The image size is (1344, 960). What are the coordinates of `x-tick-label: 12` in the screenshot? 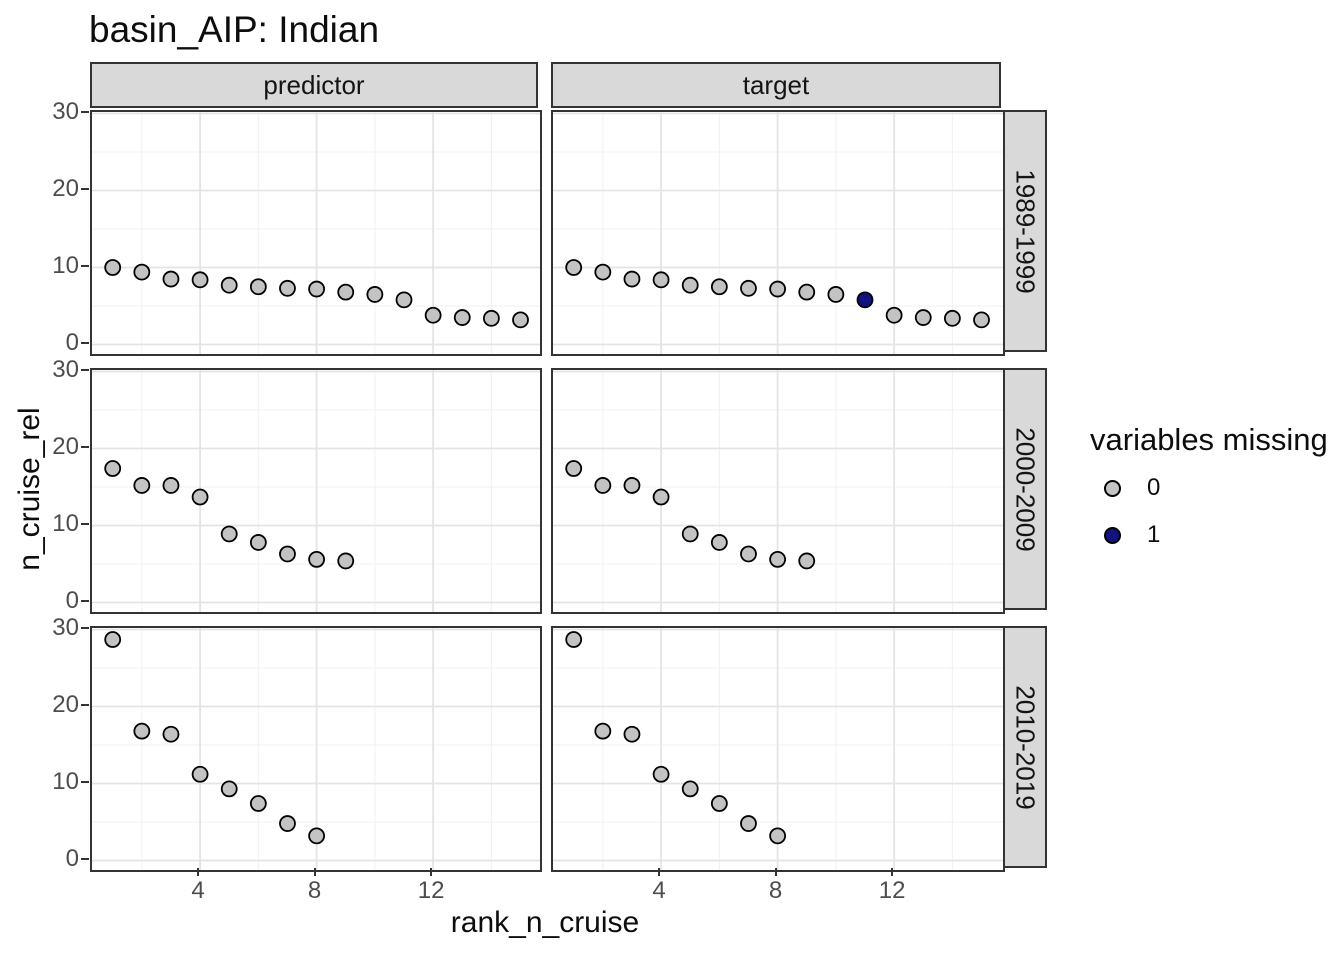 It's located at (892, 890).